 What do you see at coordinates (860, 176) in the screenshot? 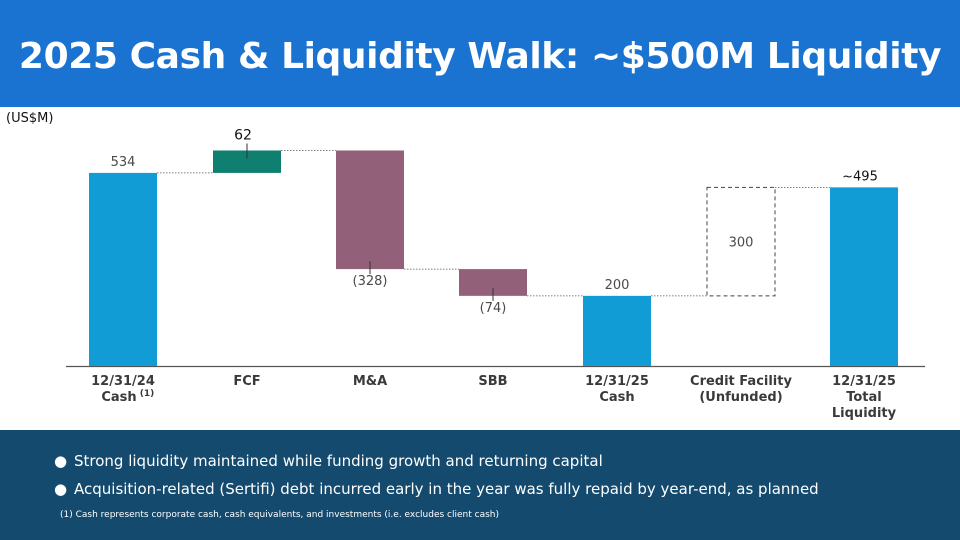
I see `data-label: ~495` at bounding box center [860, 176].